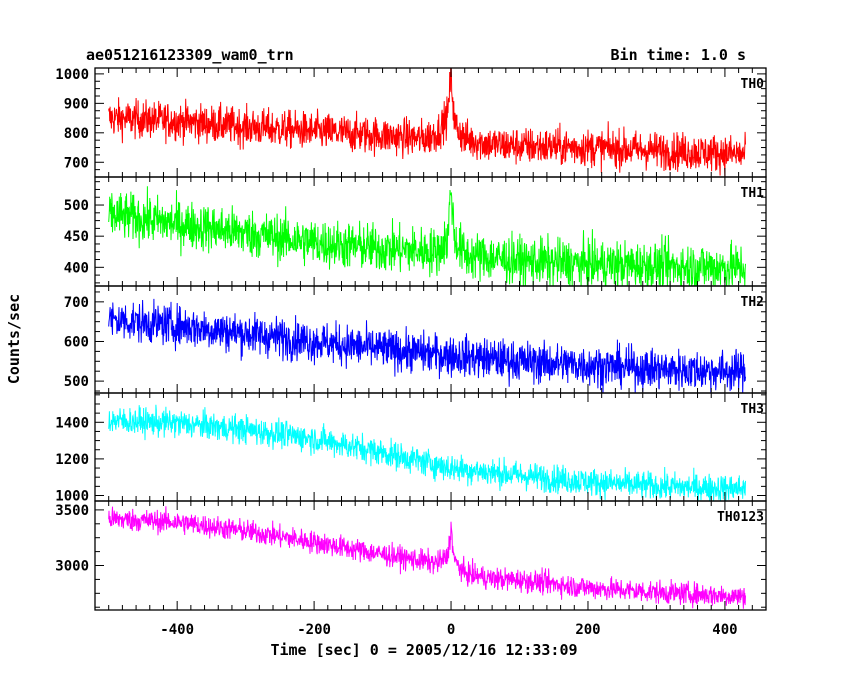  What do you see at coordinates (76, 342) in the screenshot?
I see `y-tick-label: 600` at bounding box center [76, 342].